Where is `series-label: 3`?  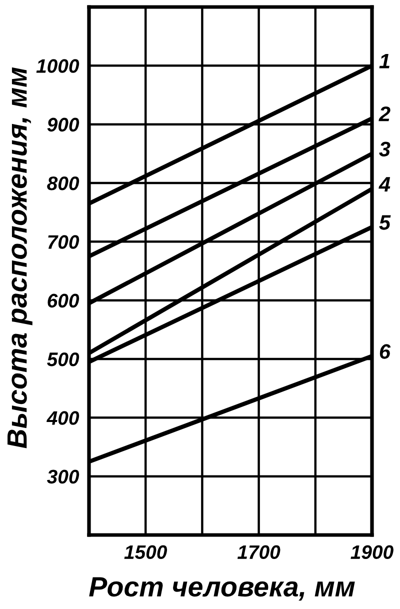
series-label: 3 is located at coordinates (384, 149).